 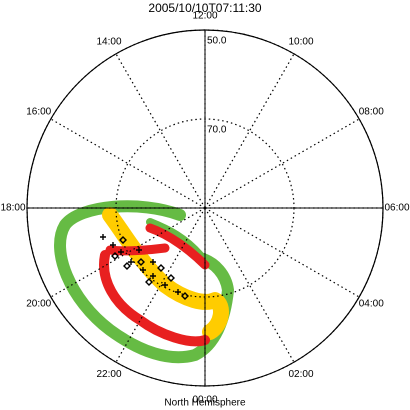 I want to click on r-tick-label: 50.0, so click(x=217, y=41).